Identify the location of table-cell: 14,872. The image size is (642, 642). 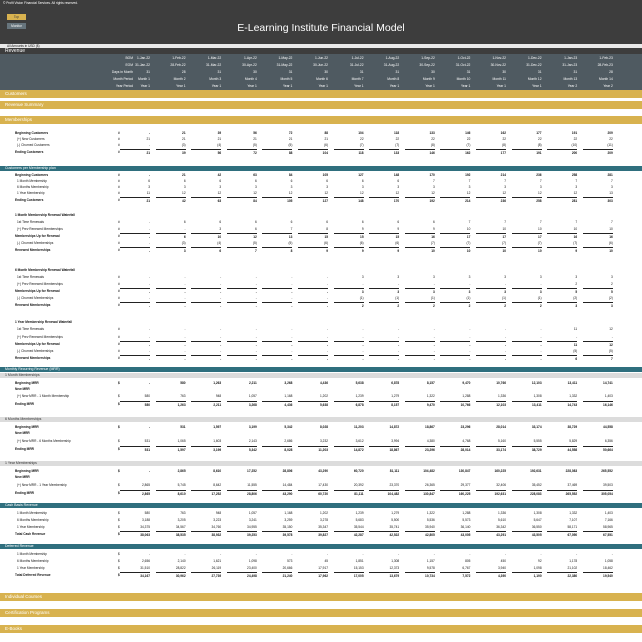
(394, 427).